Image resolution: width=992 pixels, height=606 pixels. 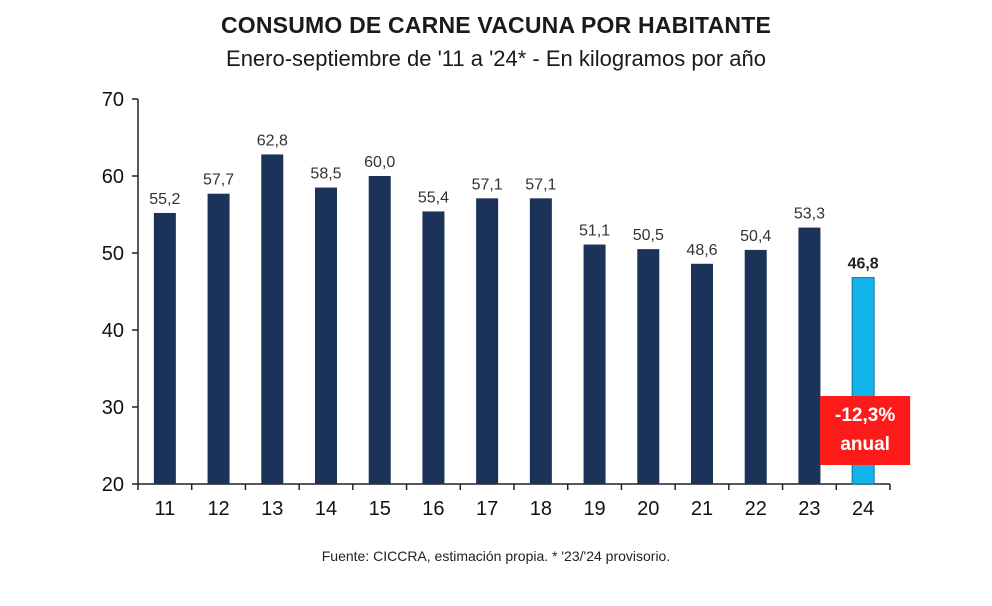 What do you see at coordinates (218, 509) in the screenshot?
I see `x-tick-label: 12` at bounding box center [218, 509].